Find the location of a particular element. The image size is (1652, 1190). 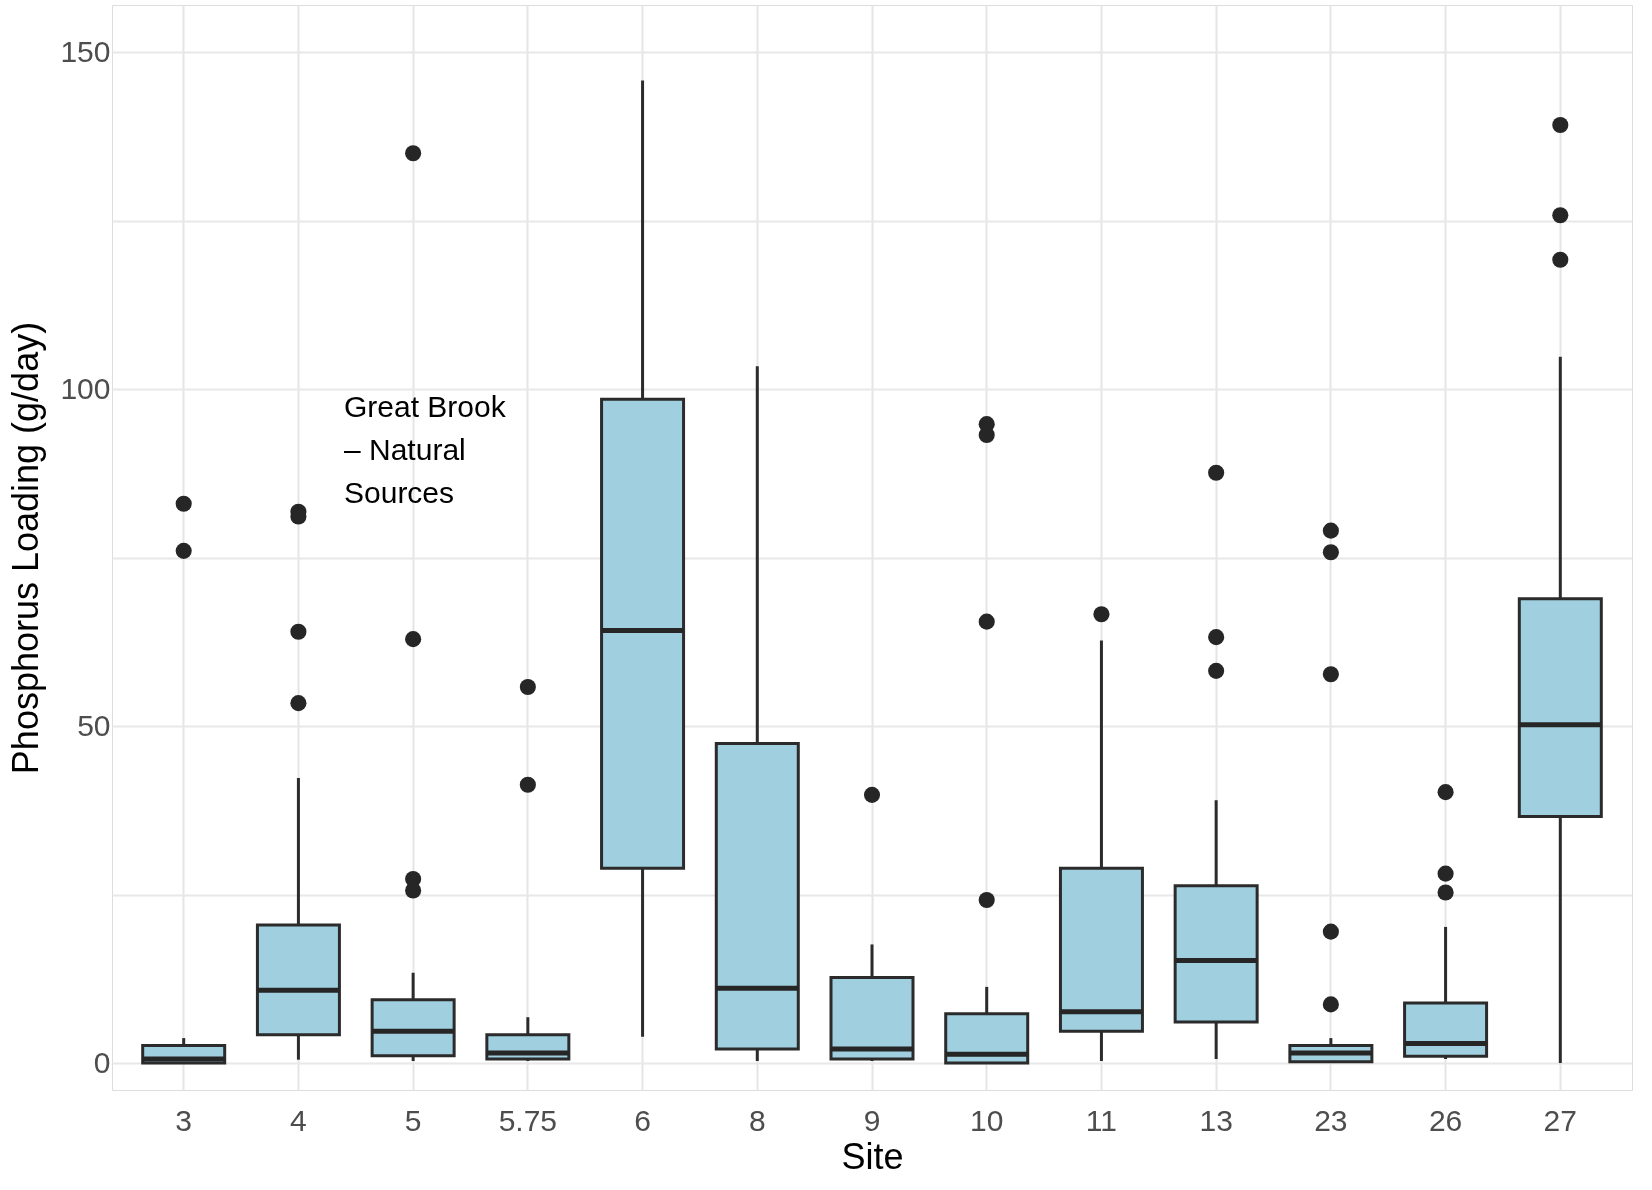

y-tick-label: 150 is located at coordinates (85, 51).